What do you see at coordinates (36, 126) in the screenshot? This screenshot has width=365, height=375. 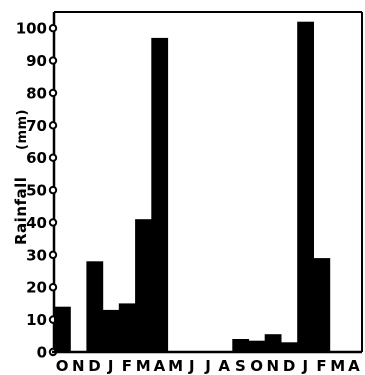 I see `y-tick-label: 70` at bounding box center [36, 126].